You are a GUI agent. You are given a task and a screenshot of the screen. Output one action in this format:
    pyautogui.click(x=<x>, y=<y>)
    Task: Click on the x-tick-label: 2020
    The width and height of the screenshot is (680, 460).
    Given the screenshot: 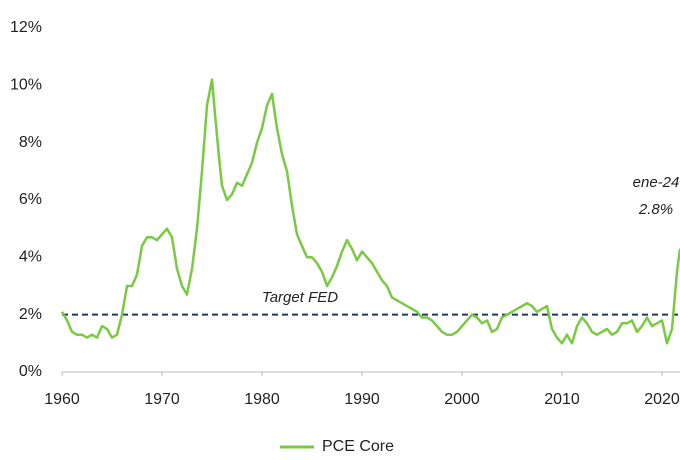 What is the action you would take?
    pyautogui.click(x=662, y=399)
    